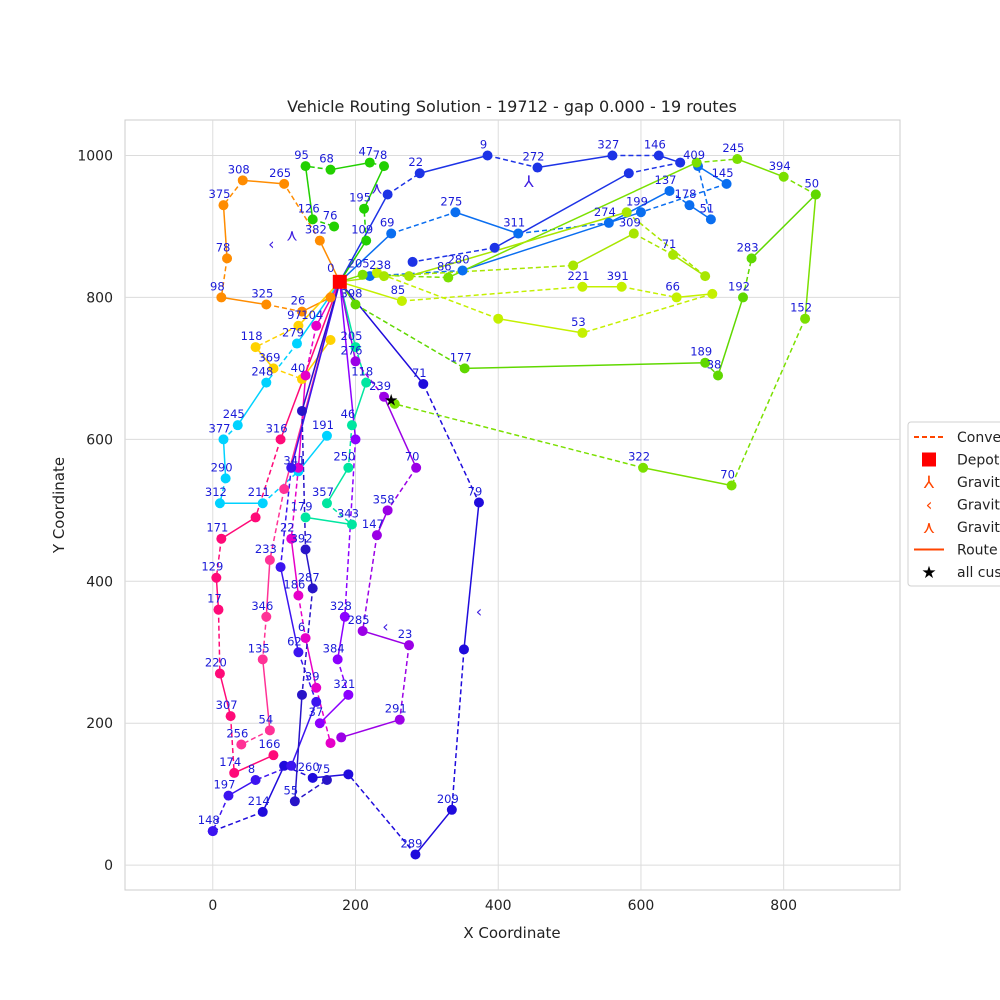 This screenshot has height=1000, width=1000. What do you see at coordinates (293, 333) in the screenshot?
I see `node-label: 279` at bounding box center [293, 333].